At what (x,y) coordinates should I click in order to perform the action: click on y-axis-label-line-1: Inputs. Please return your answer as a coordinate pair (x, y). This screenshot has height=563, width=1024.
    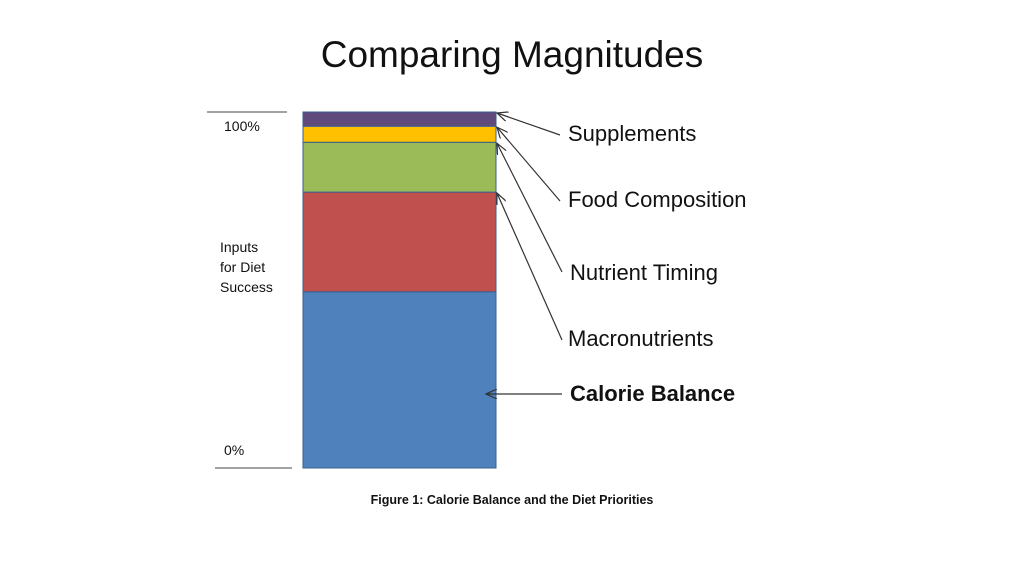
    Looking at the image, I should click on (239, 247).